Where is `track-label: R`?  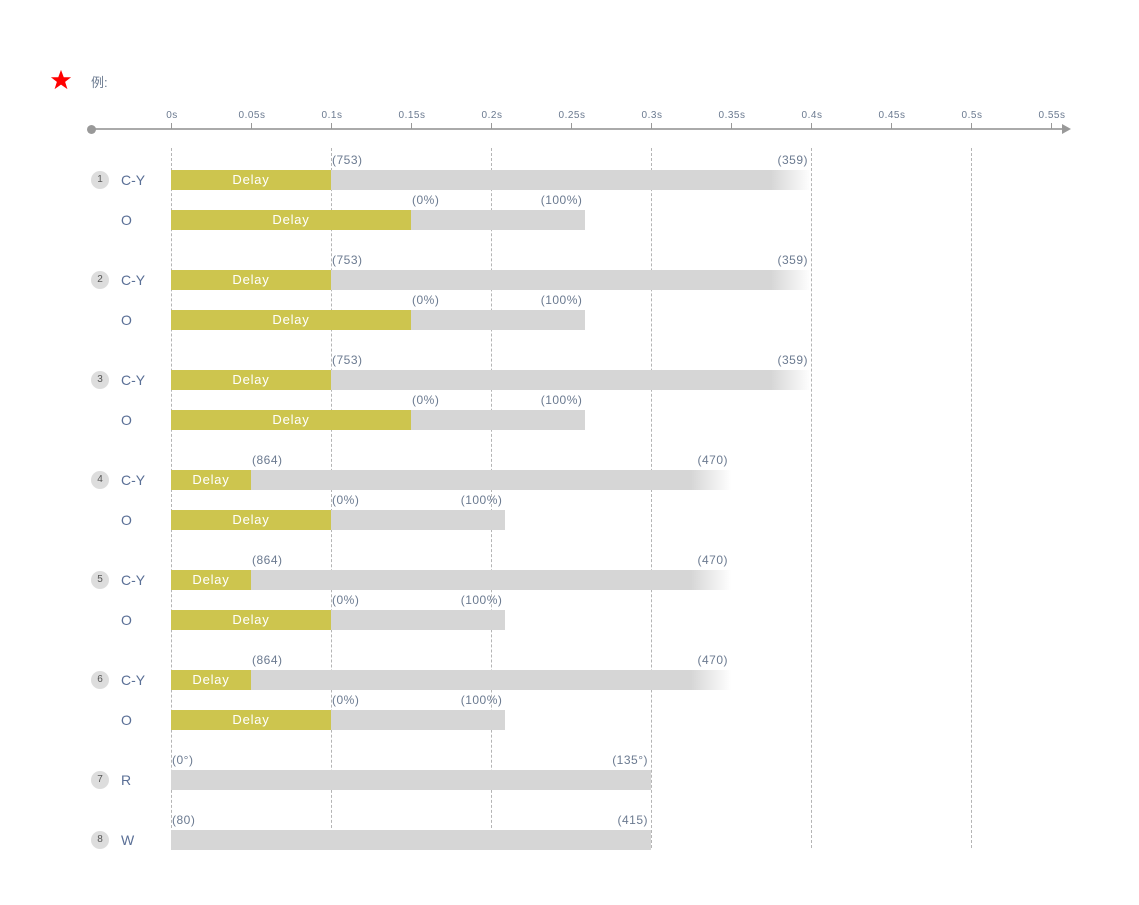 track-label: R is located at coordinates (126, 780).